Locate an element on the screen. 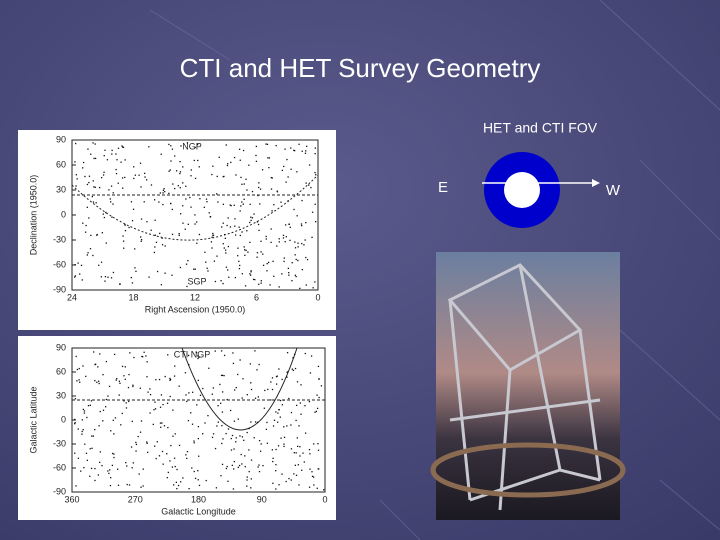 The width and height of the screenshot is (720, 540). y-tick-label: -60 is located at coordinates (59, 264).